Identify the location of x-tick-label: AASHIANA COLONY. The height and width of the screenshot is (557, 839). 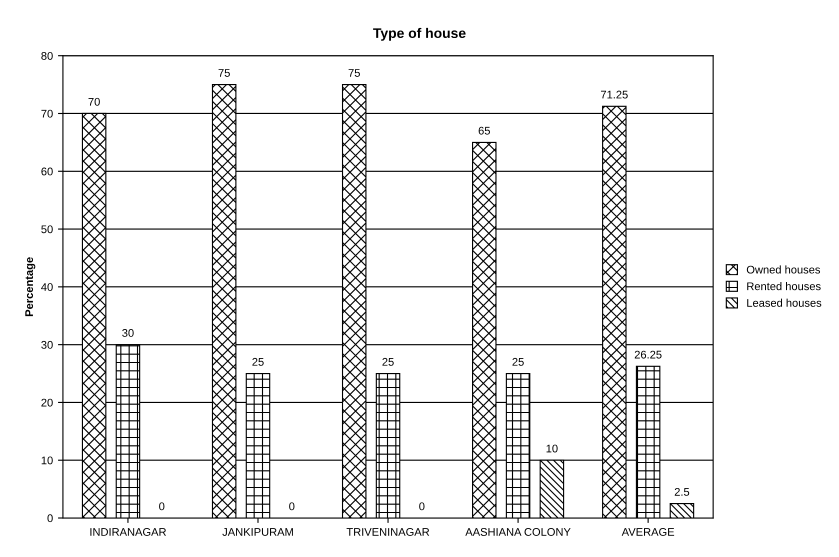
(518, 532).